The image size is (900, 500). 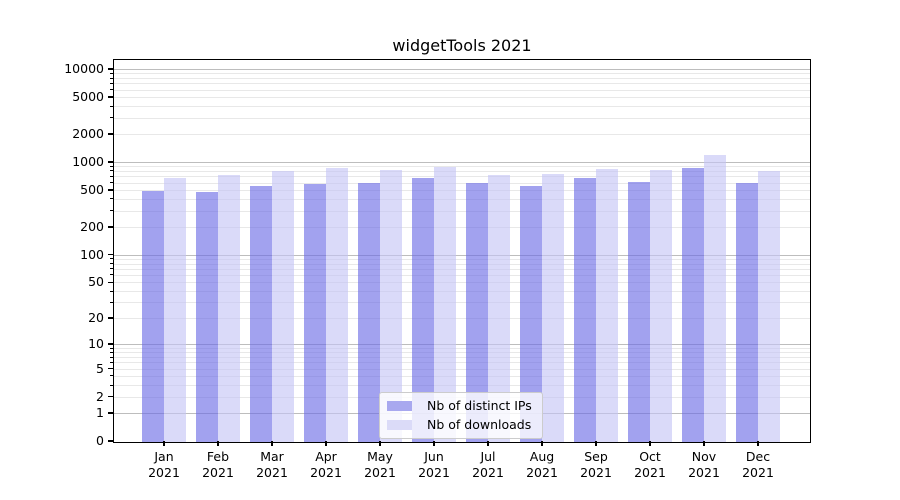 What do you see at coordinates (164, 456) in the screenshot?
I see `x-tick-month: Jan` at bounding box center [164, 456].